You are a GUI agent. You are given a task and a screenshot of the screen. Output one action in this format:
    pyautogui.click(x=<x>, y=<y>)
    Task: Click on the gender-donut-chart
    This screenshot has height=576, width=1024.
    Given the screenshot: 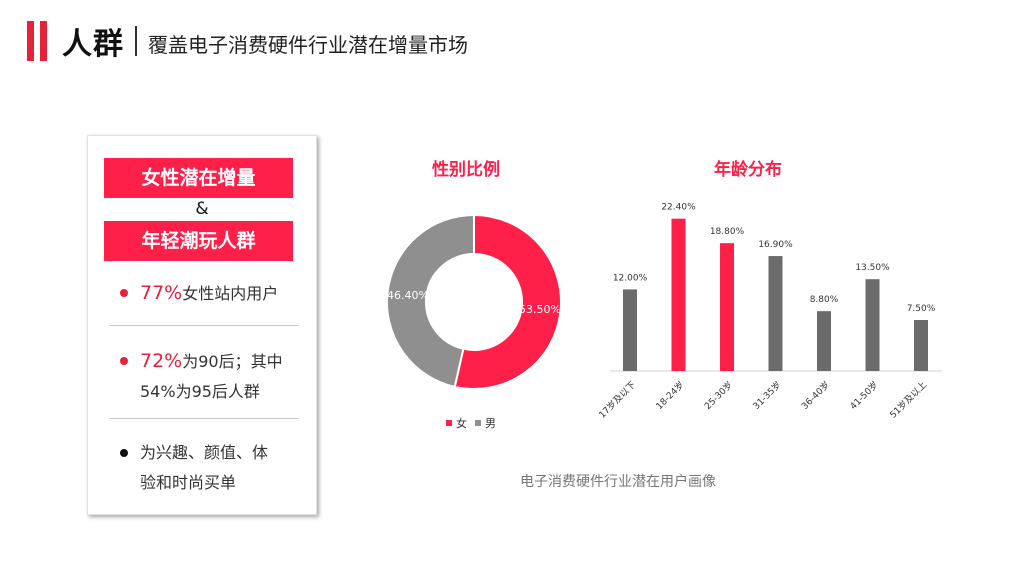 What is the action you would take?
    pyautogui.click(x=474, y=301)
    